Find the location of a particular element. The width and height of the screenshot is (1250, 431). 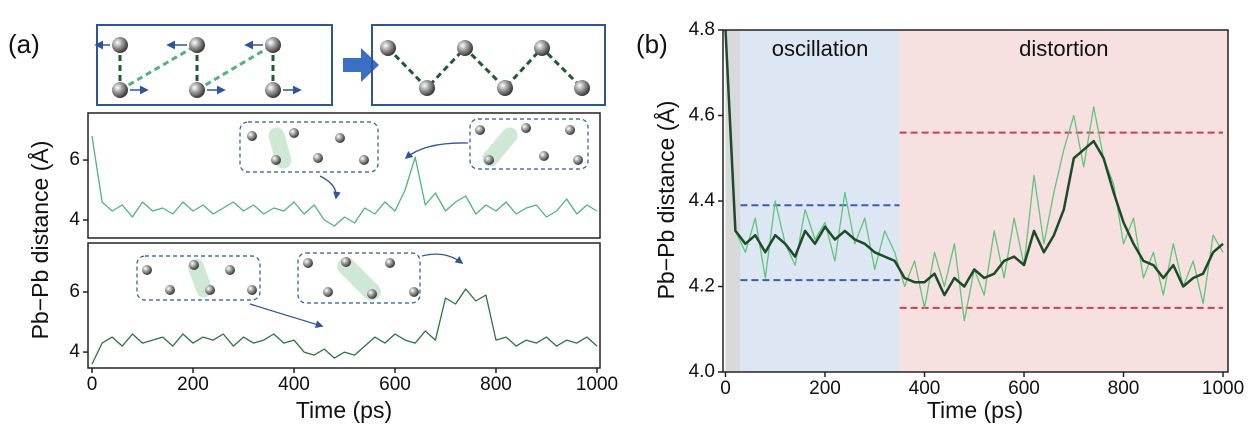

schematic is located at coordinates (350, 65).